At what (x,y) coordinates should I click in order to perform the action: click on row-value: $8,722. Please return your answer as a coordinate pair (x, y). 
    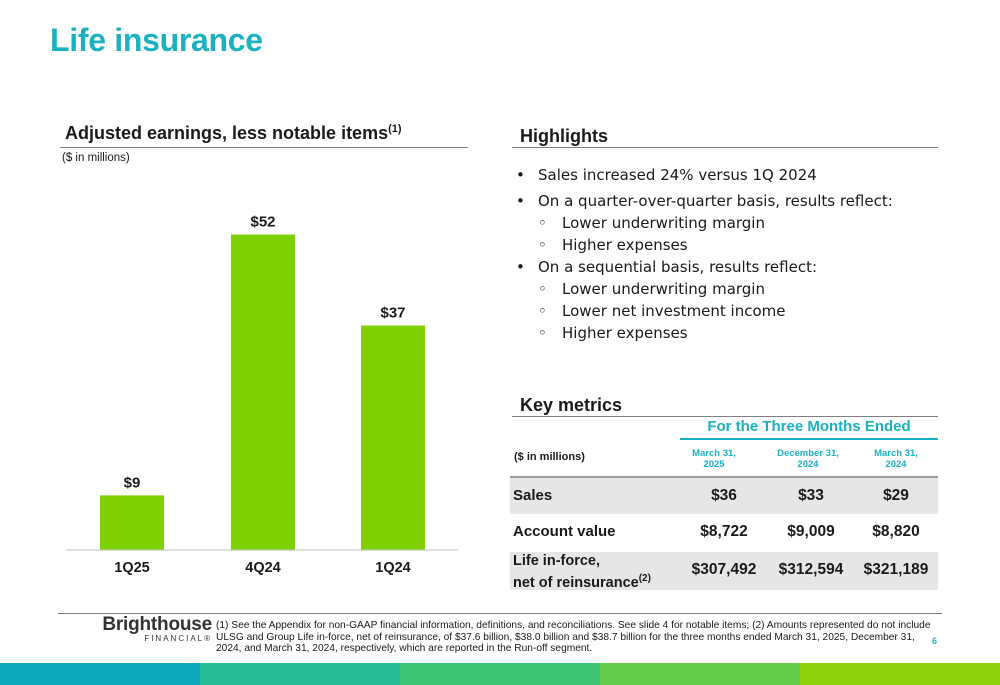
    Looking at the image, I should click on (724, 531).